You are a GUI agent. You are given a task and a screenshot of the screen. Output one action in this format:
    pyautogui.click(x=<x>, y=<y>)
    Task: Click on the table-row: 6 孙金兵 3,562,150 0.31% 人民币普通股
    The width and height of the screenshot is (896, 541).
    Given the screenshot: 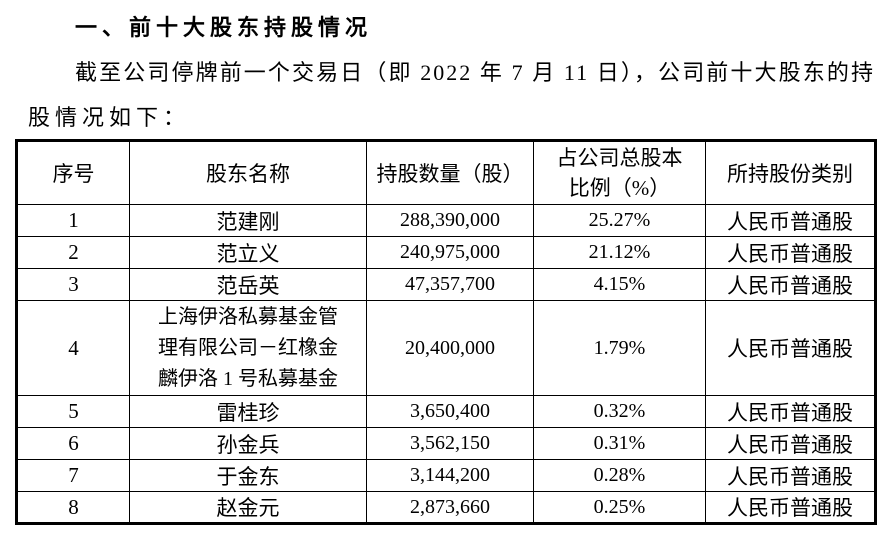 What is the action you would take?
    pyautogui.click(x=446, y=443)
    